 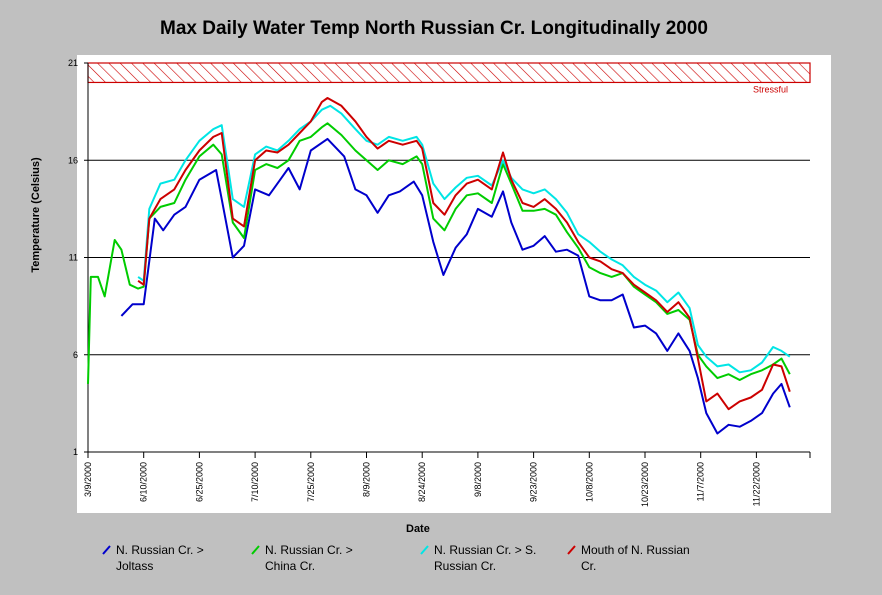 I want to click on x-tick-label-3: 7/10/2000, so click(x=255, y=482).